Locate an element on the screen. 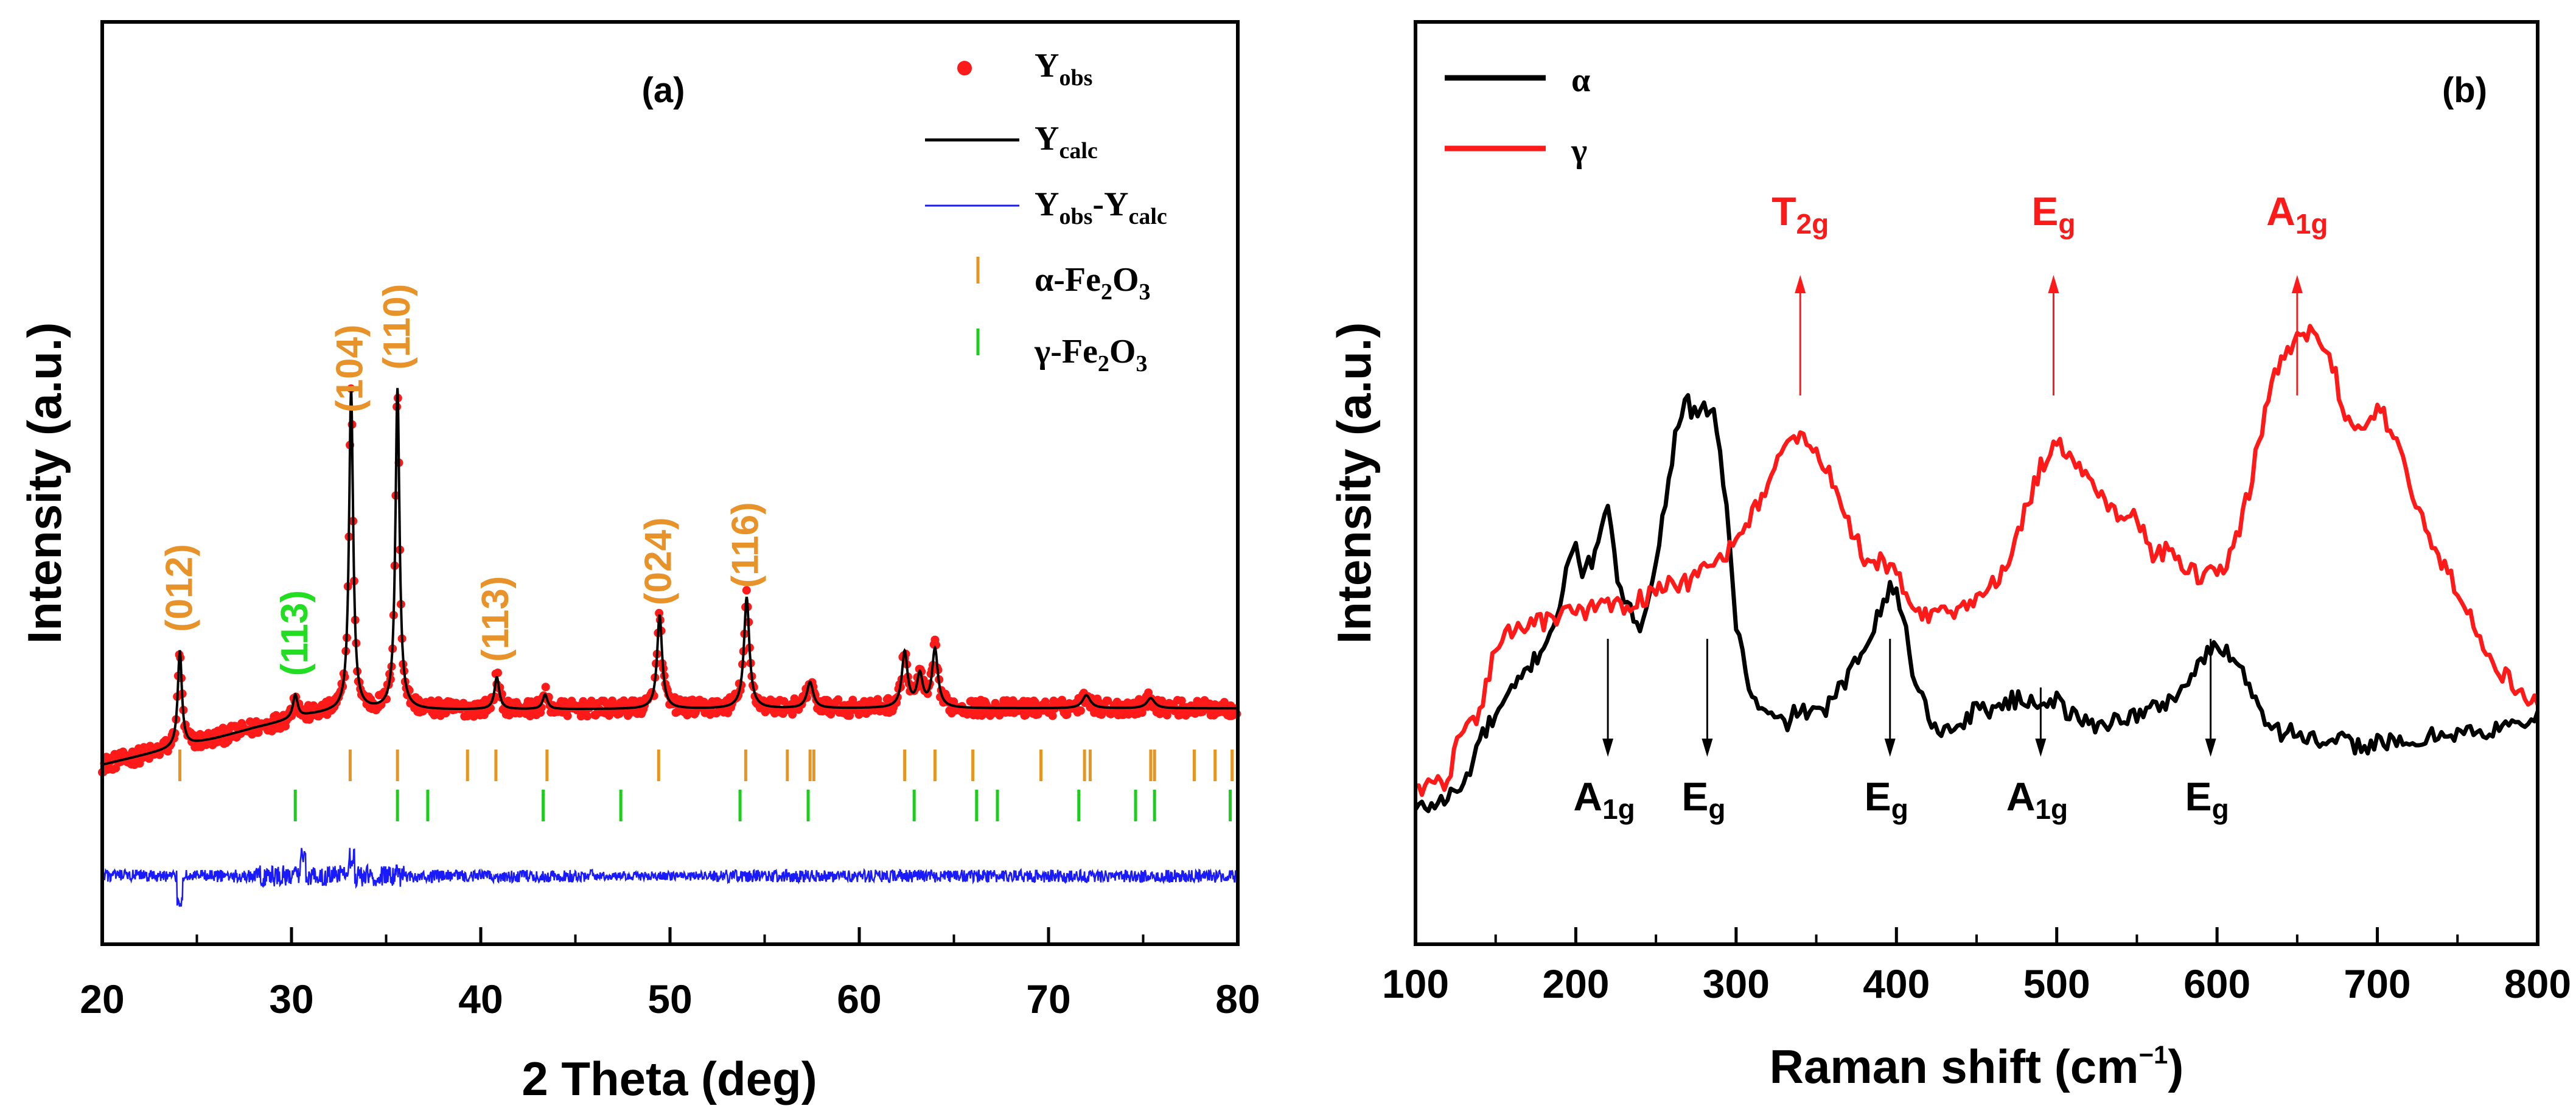 This screenshot has width=2576, height=1117. x-tick-label: 20 is located at coordinates (102, 999).